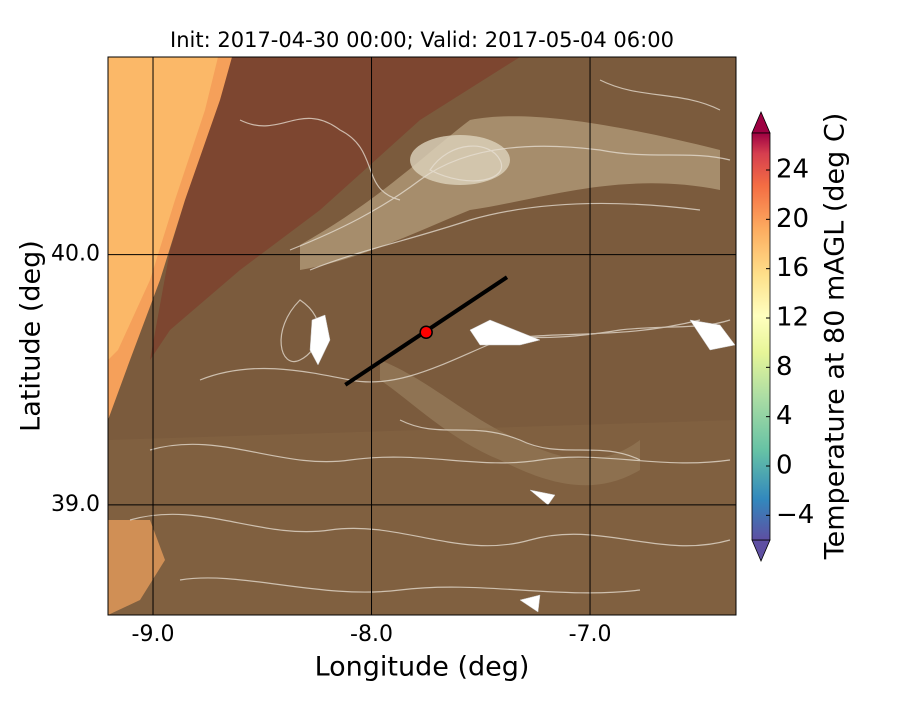 The height and width of the screenshot is (704, 900). What do you see at coordinates (792, 268) in the screenshot?
I see `colorbar-tick-label: 16` at bounding box center [792, 268].